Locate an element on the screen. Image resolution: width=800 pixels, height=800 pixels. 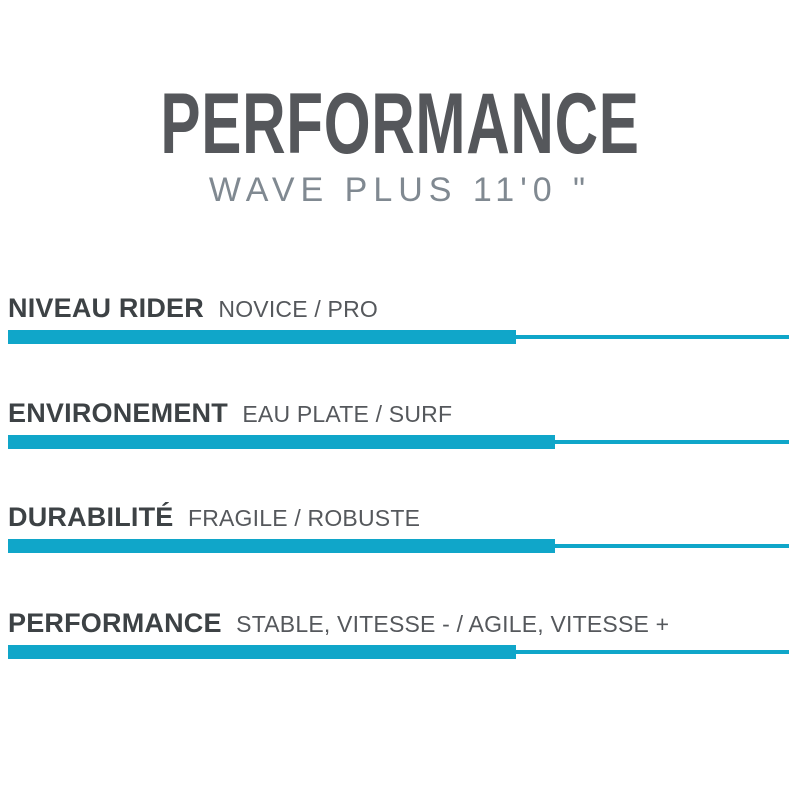
attribute-row-environement: ENVIRONEMENT EAU PLATE / SURF is located at coordinates (398, 423).